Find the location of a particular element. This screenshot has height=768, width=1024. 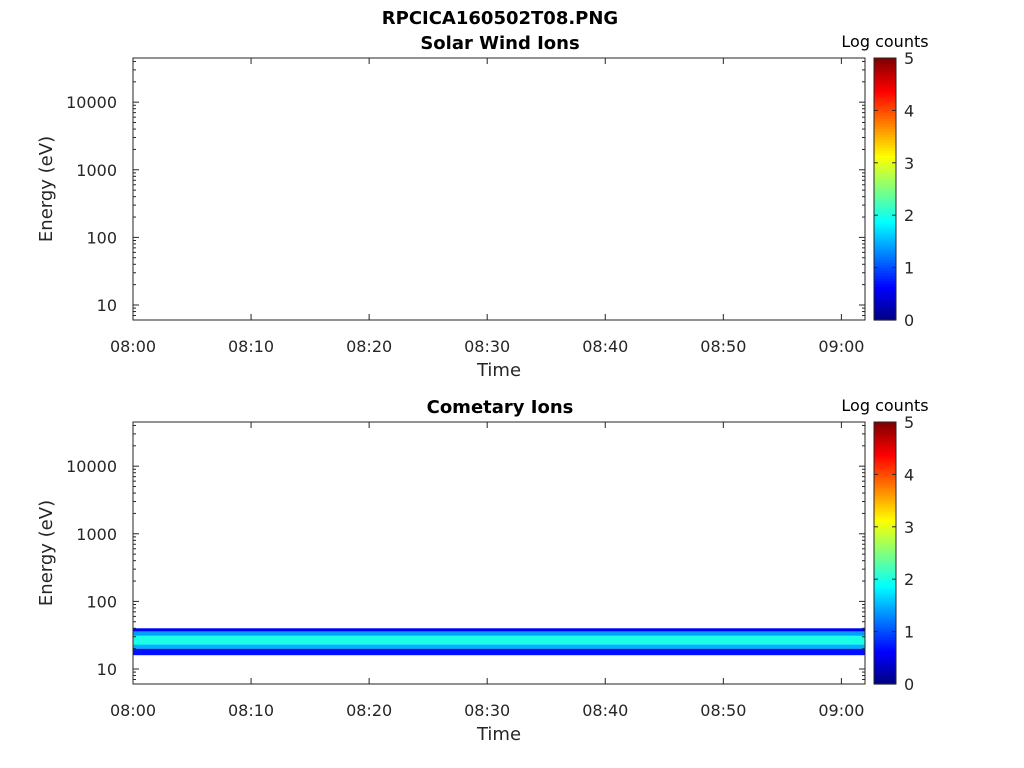

y-tick-label: 1000 is located at coordinates (96, 534).